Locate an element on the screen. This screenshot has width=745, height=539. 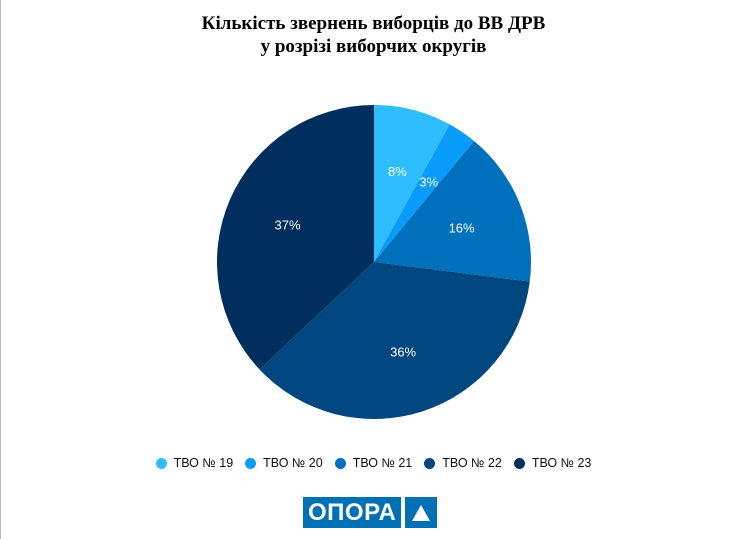
legend-item: ТВО № 21 is located at coordinates (373, 463).